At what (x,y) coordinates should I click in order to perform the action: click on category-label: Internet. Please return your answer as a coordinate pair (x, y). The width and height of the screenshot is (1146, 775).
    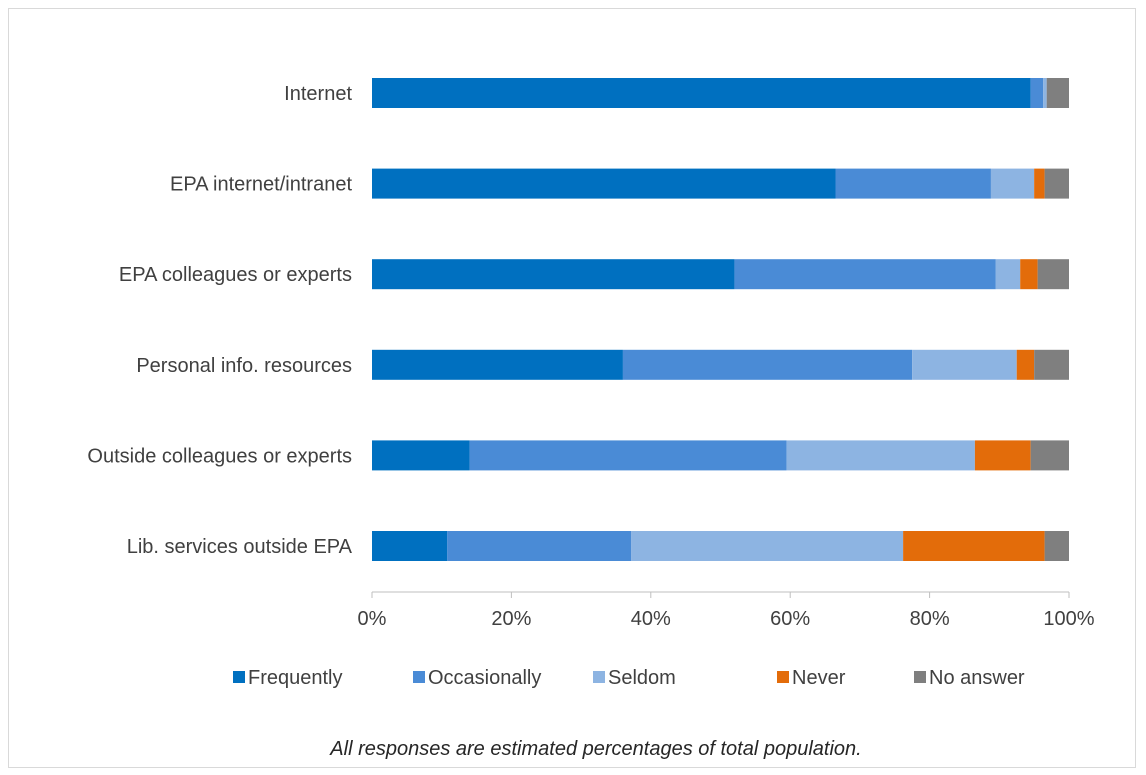
    Looking at the image, I should click on (318, 94).